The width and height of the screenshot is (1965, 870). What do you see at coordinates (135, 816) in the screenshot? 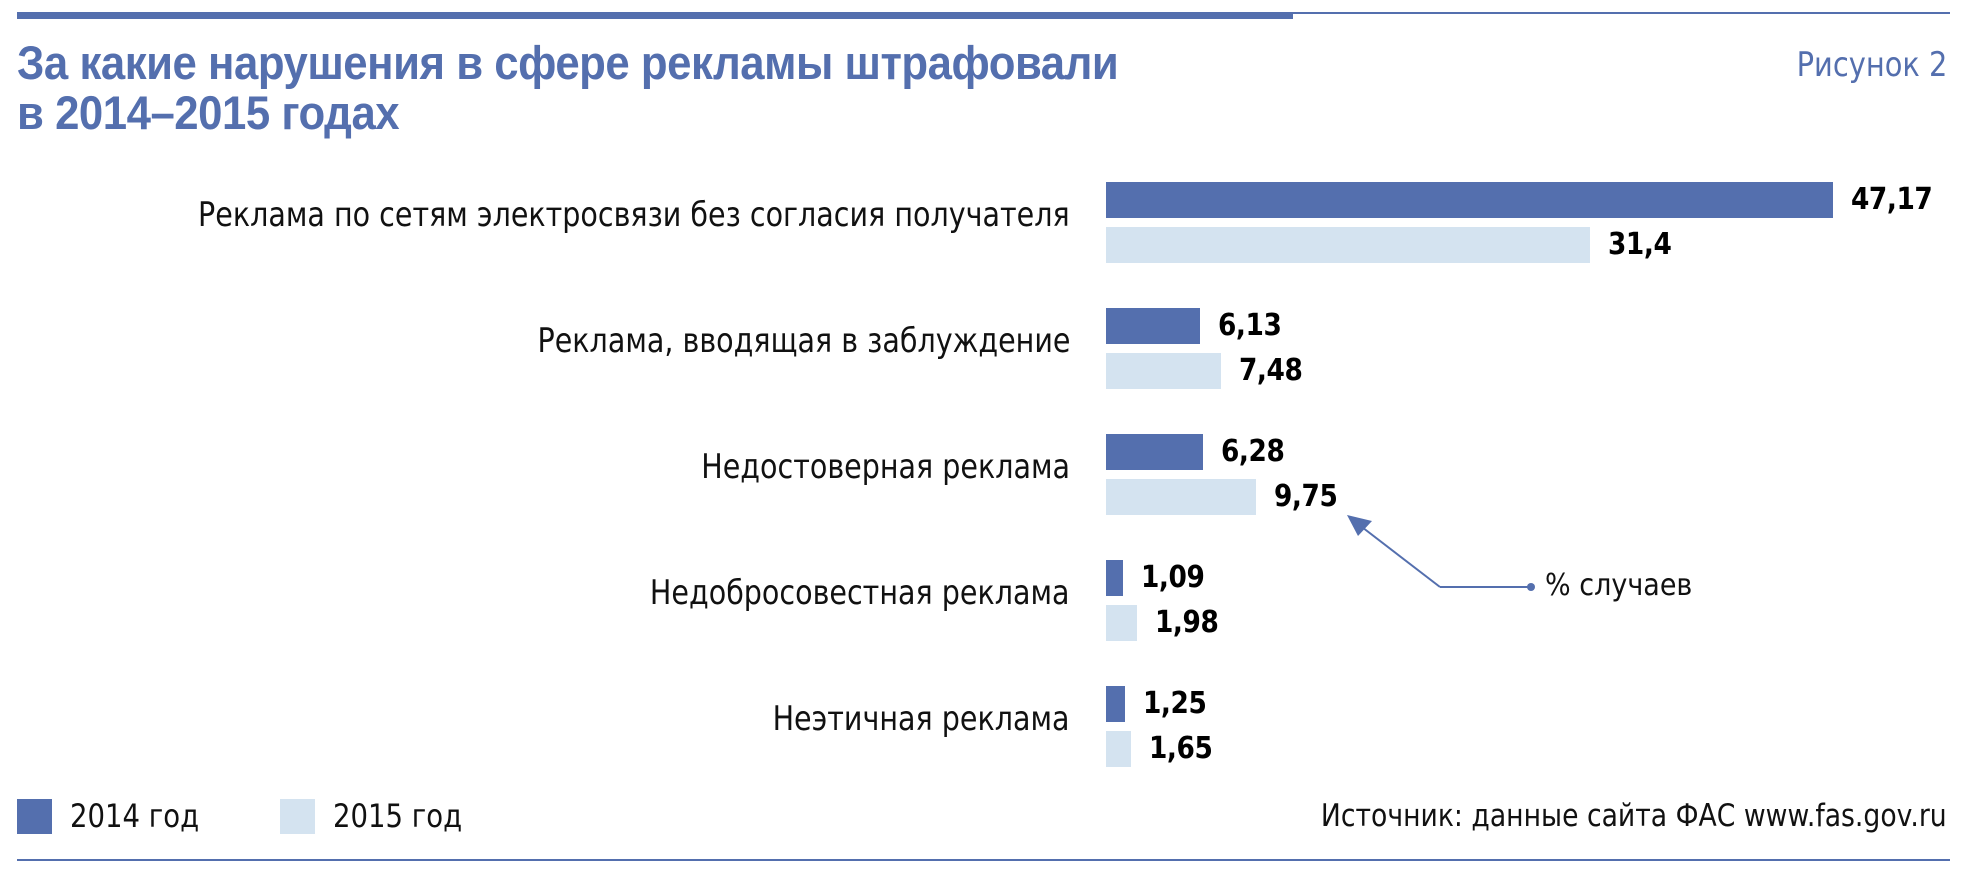
I see `legend-label-2014: 2014 год` at bounding box center [135, 816].